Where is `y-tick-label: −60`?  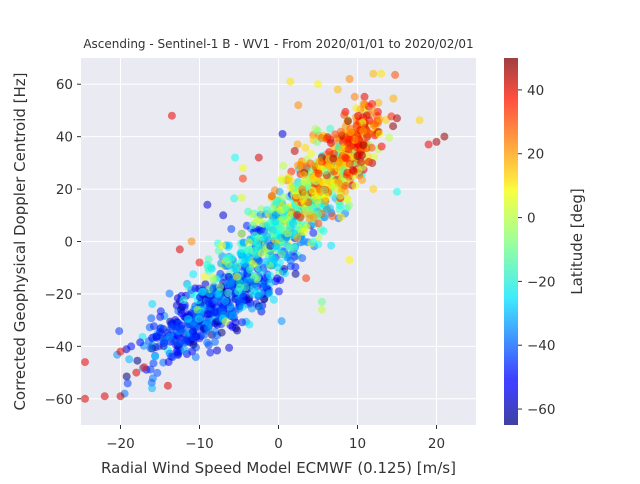
y-tick-label: −60 is located at coordinates (59, 400).